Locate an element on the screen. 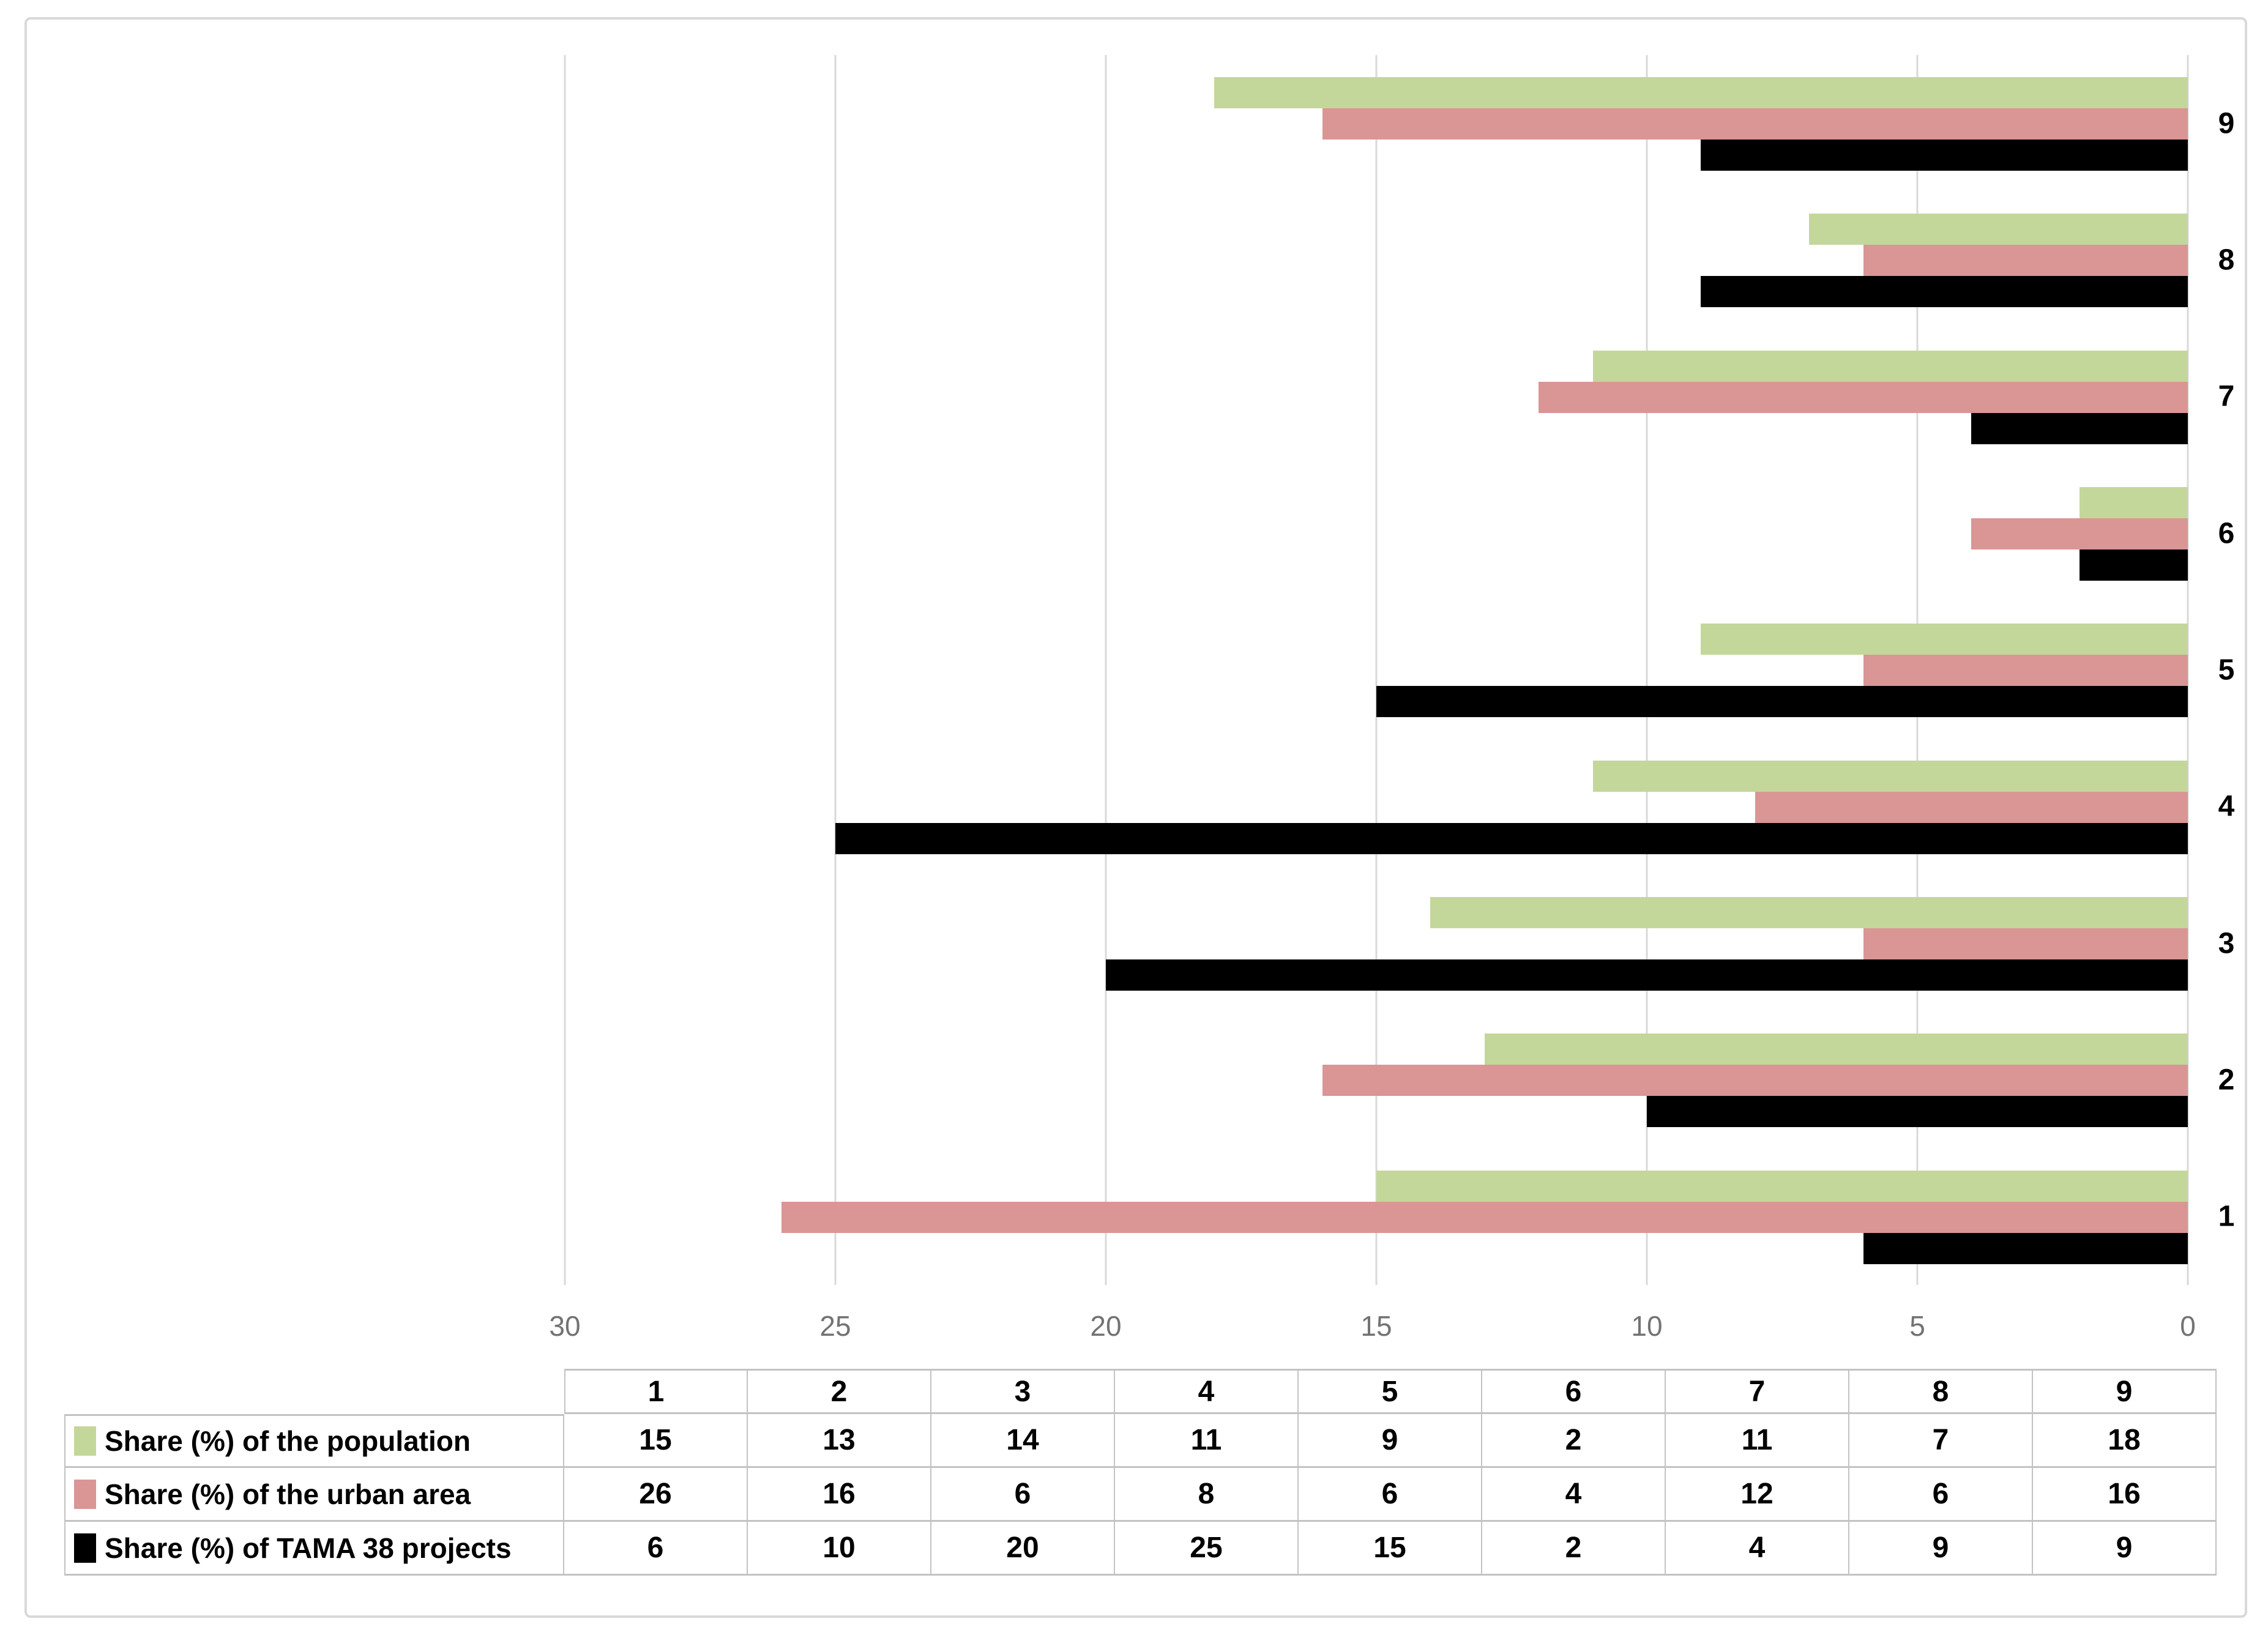  category-label-9: 9 is located at coordinates (2226, 124).